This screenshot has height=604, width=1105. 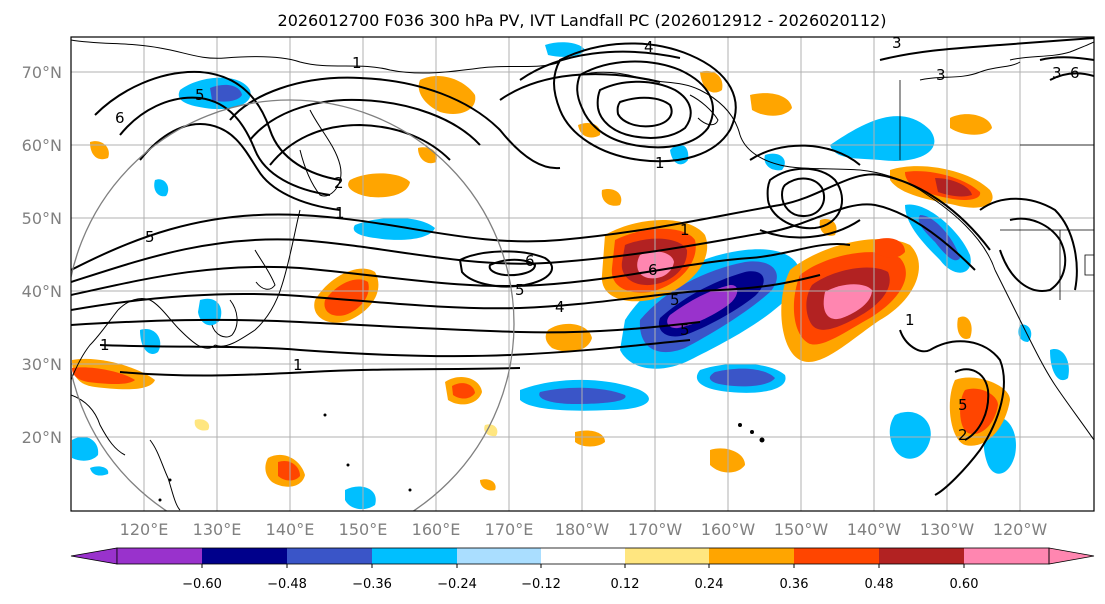 I want to click on lat-label: 30°N, so click(x=42, y=364).